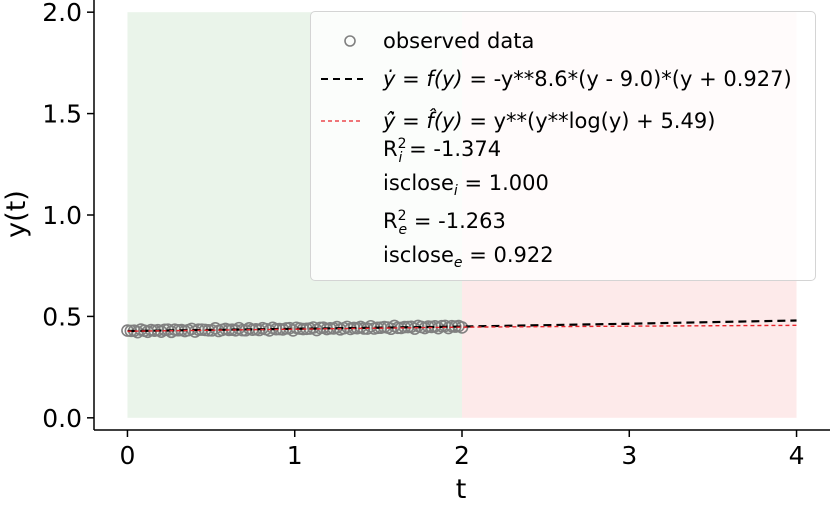 This screenshot has width=830, height=505. I want to click on r2-i-value: -1.374, so click(467, 149).